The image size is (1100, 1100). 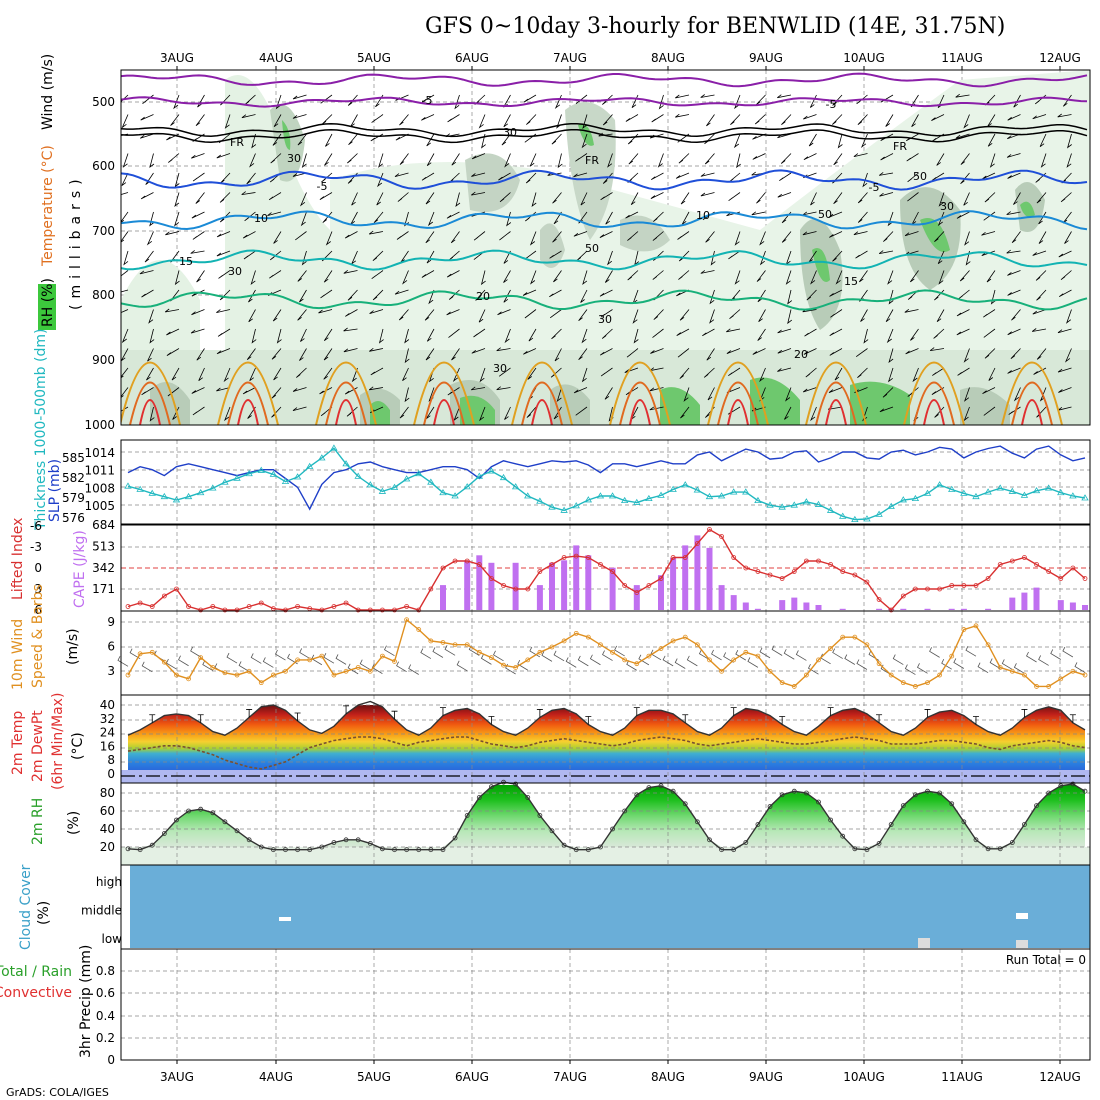 I want to click on rh-tick: 80, so click(x=107, y=793).